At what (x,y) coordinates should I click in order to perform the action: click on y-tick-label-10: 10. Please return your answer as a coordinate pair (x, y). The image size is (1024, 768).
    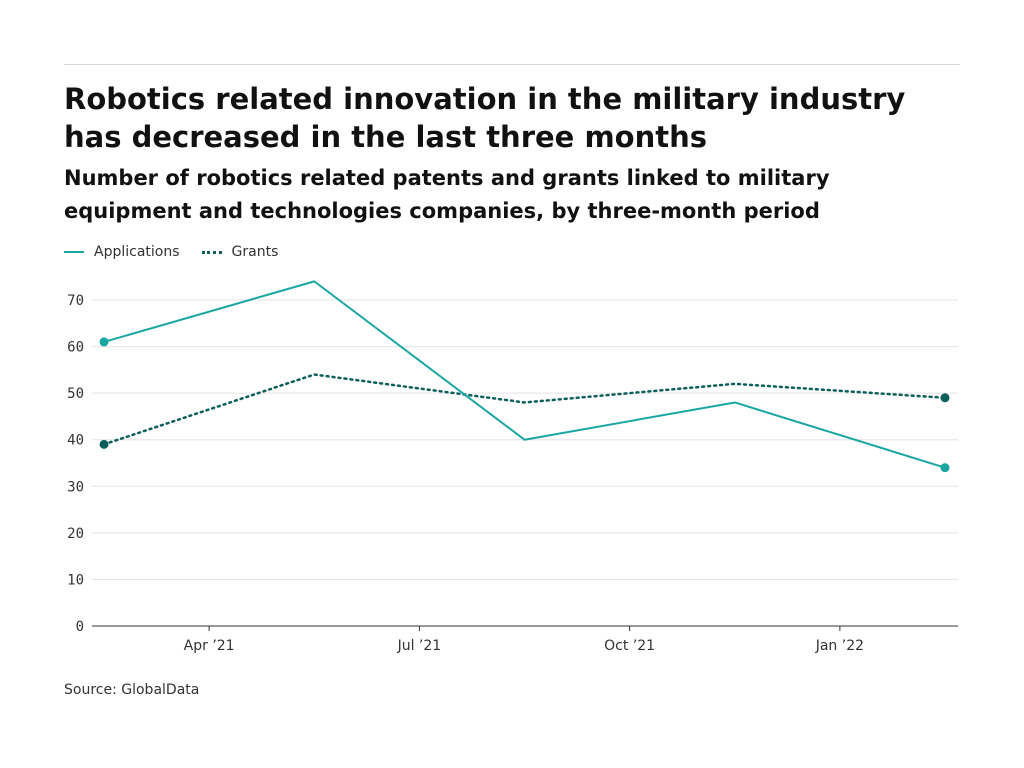
    Looking at the image, I should click on (75, 580).